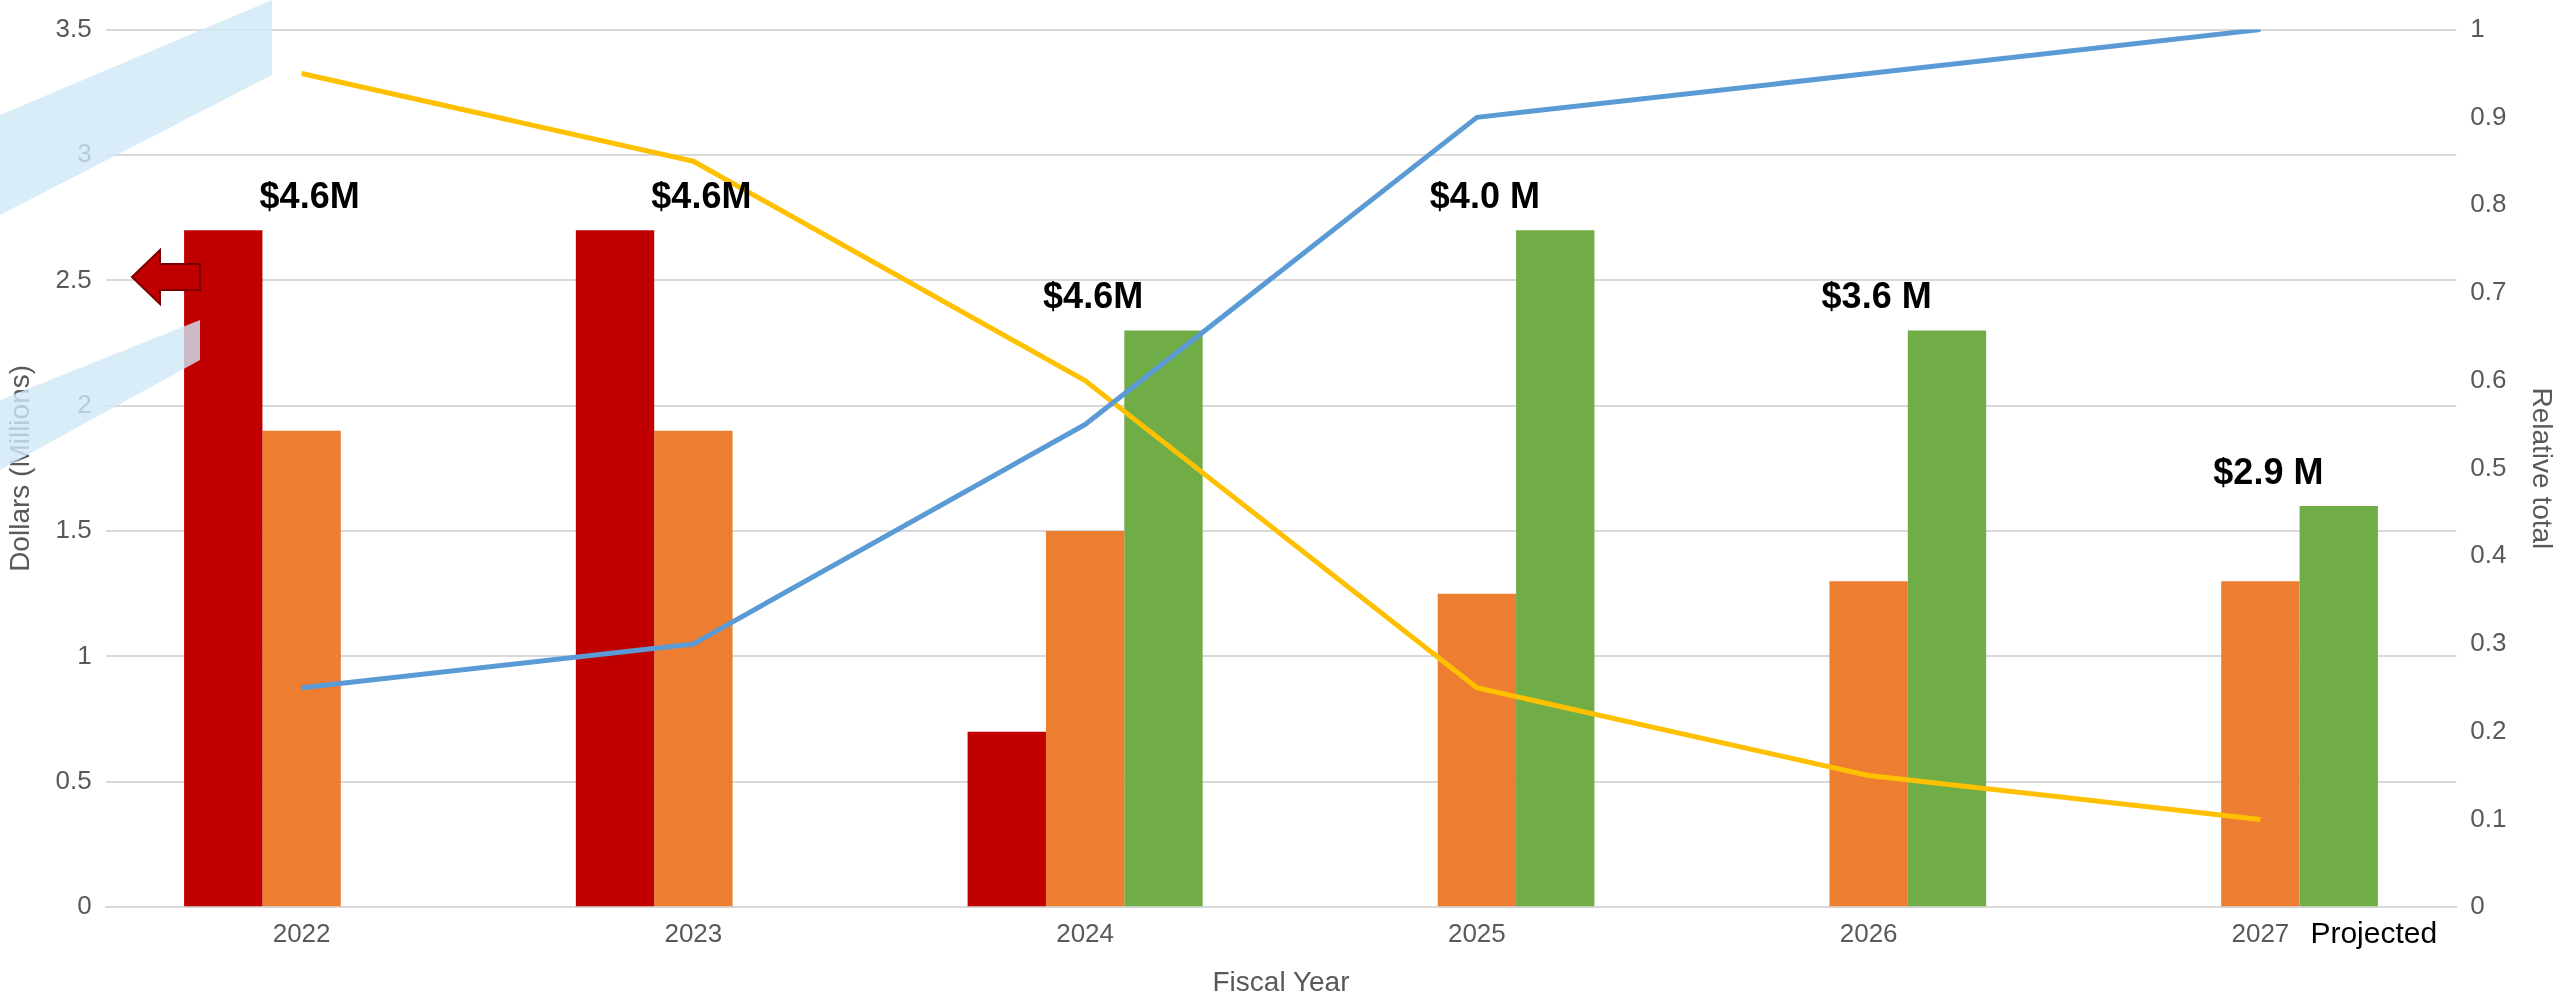 The width and height of the screenshot is (2572, 1008). I want to click on x-tick-label: 2025, so click(1476, 932).